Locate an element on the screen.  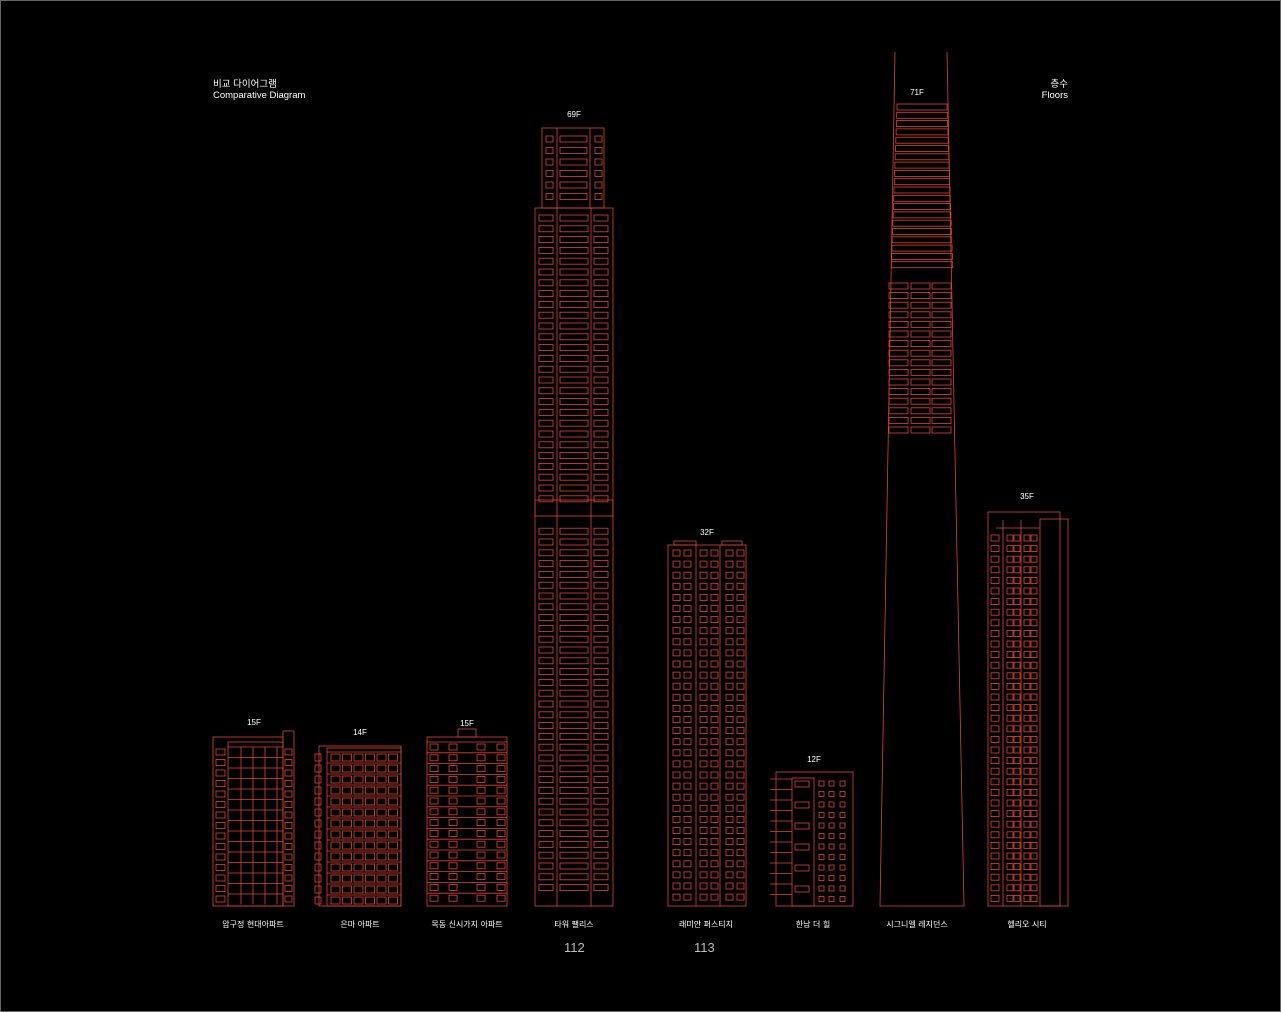
building-name-eunma: 은마 아파트 is located at coordinates (359, 924).